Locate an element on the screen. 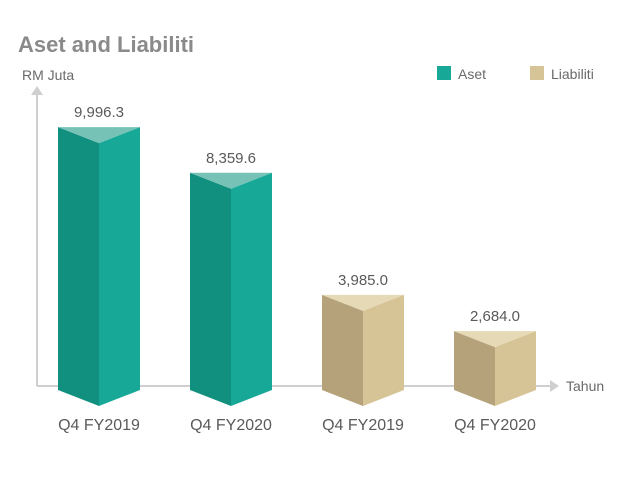 This screenshot has height=482, width=642. legend-label-liabiliti: Liabiliti is located at coordinates (572, 74).